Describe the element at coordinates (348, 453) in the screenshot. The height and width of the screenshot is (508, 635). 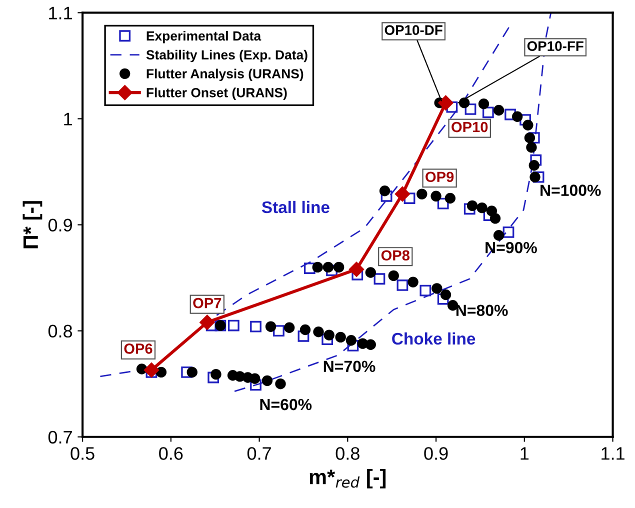
I see `x-tick-label: 0.8` at that location.